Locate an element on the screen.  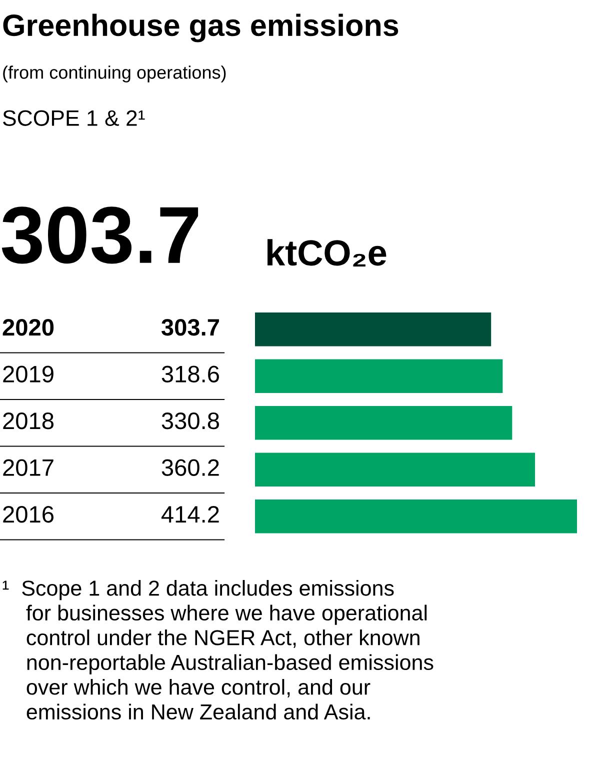
data-label: 303.7 is located at coordinates (190, 327).